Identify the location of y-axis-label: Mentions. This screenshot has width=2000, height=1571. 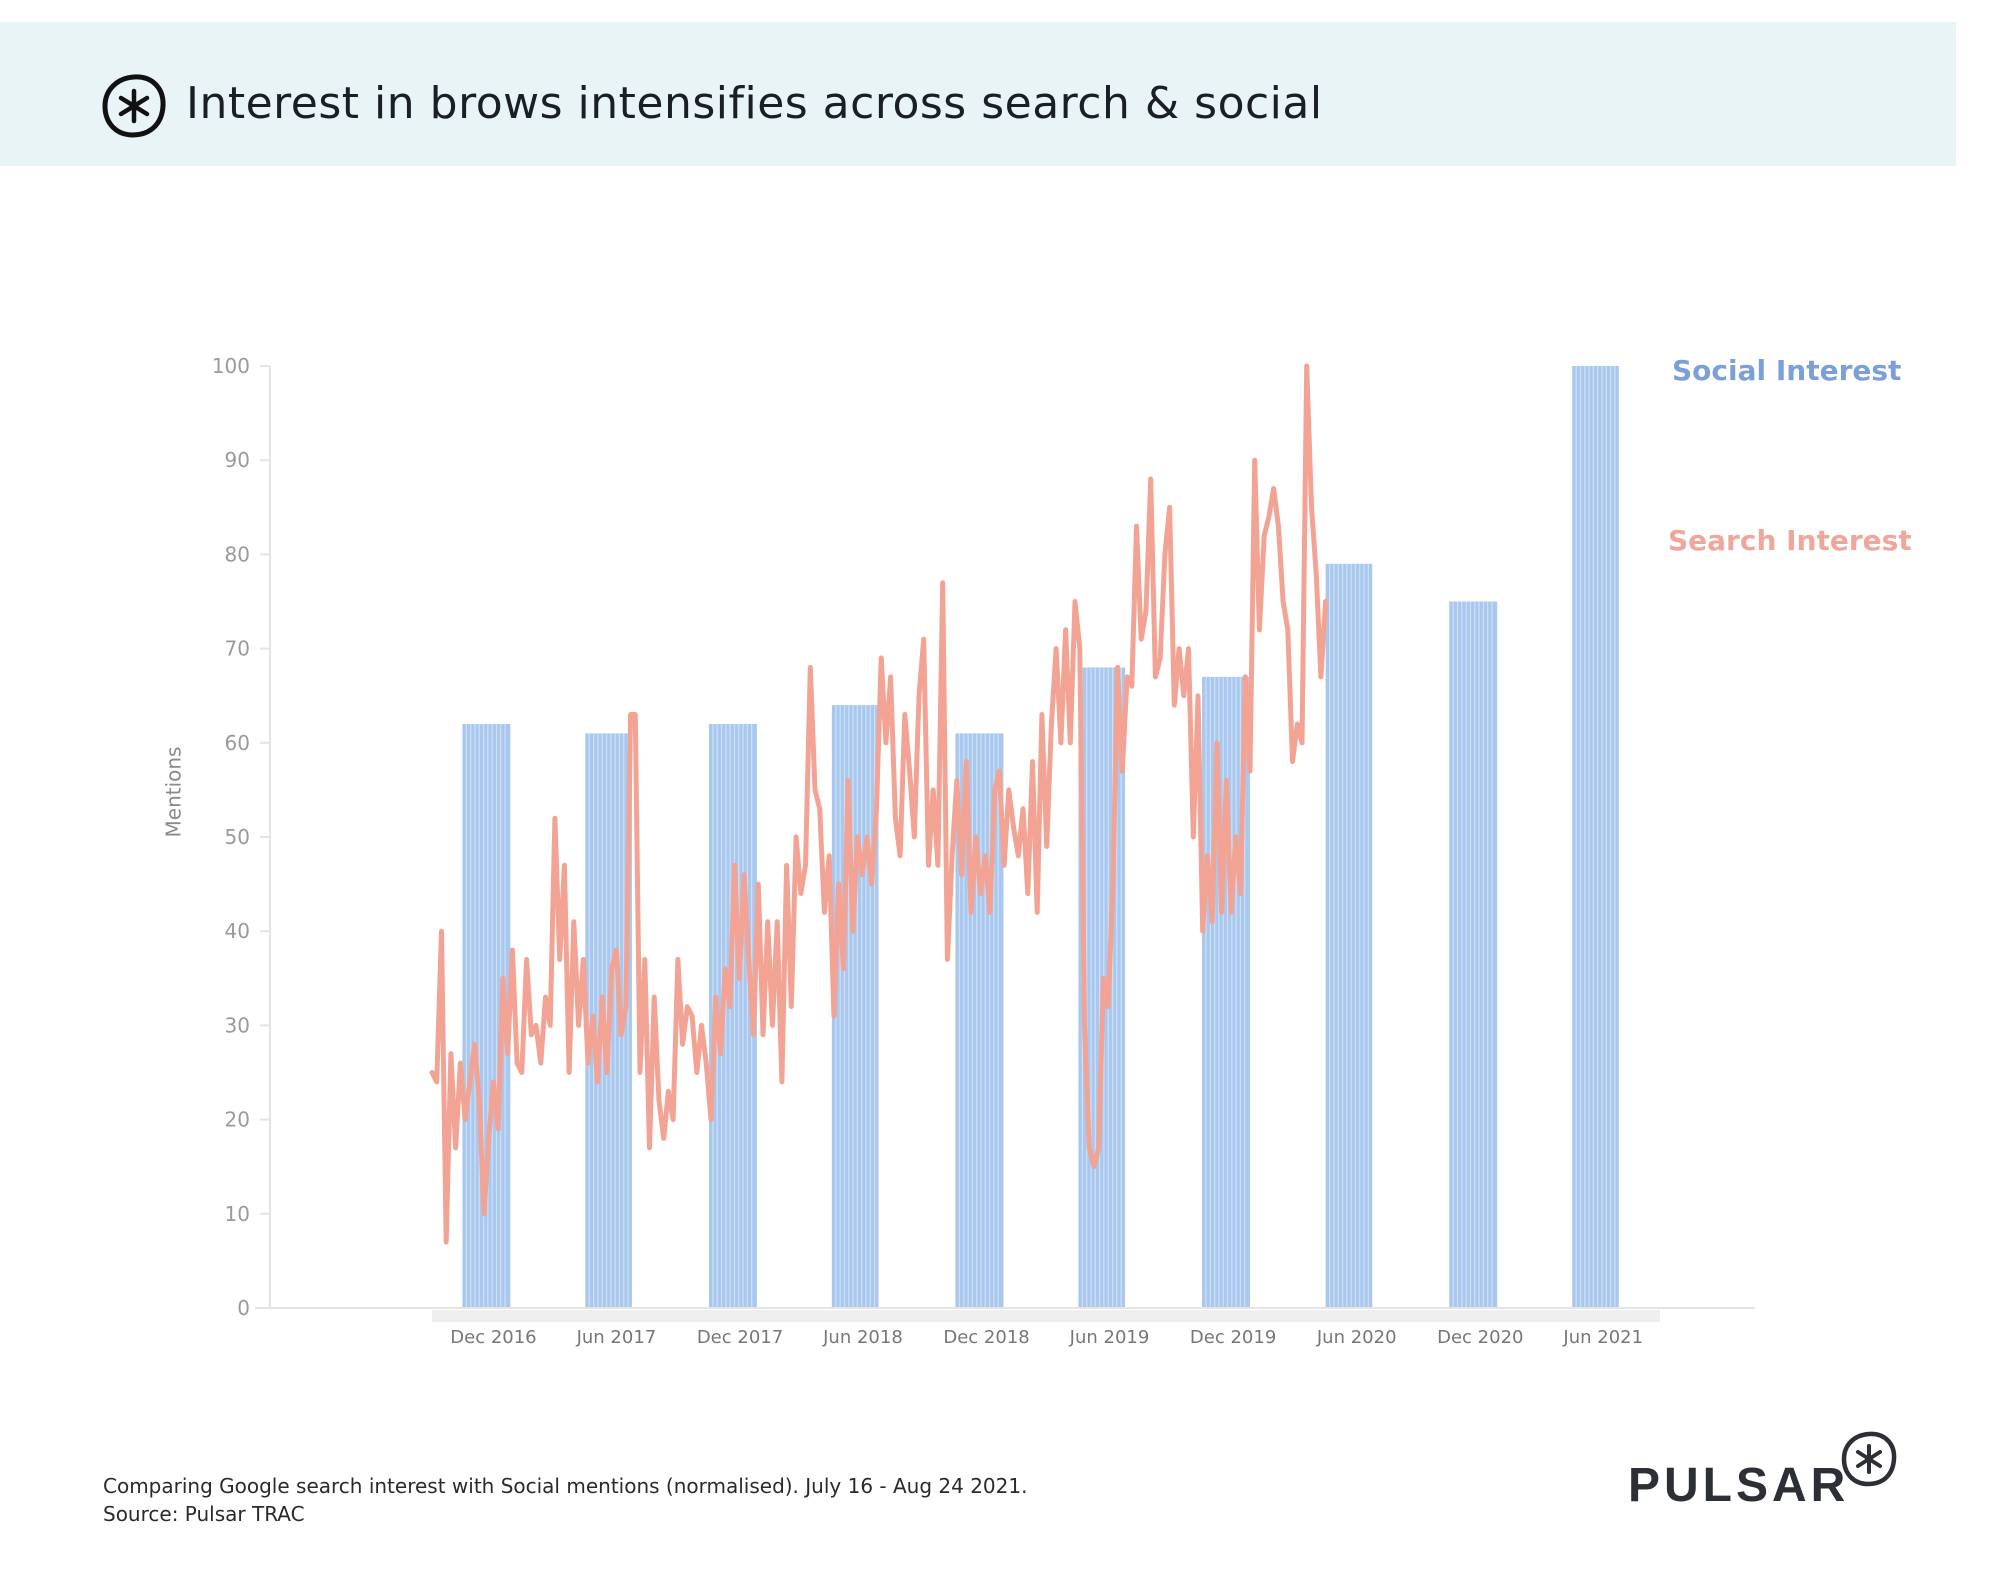
(173, 792).